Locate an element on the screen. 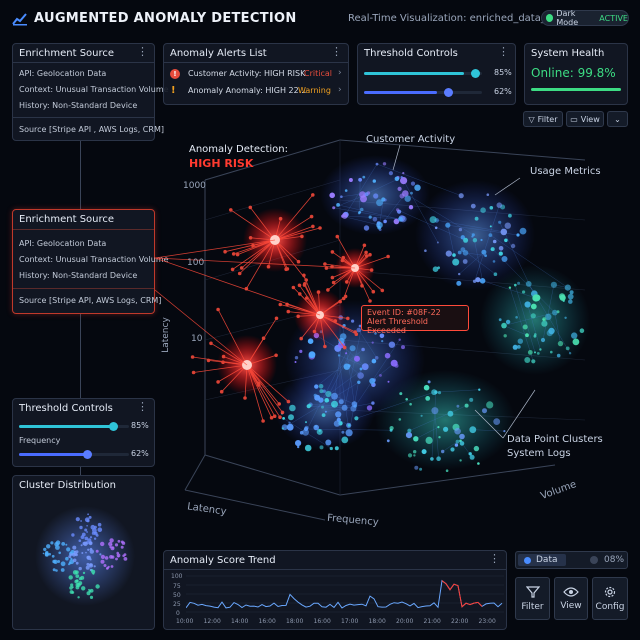 The image size is (640, 640). x-tick: 16:00 is located at coordinates (322, 621).